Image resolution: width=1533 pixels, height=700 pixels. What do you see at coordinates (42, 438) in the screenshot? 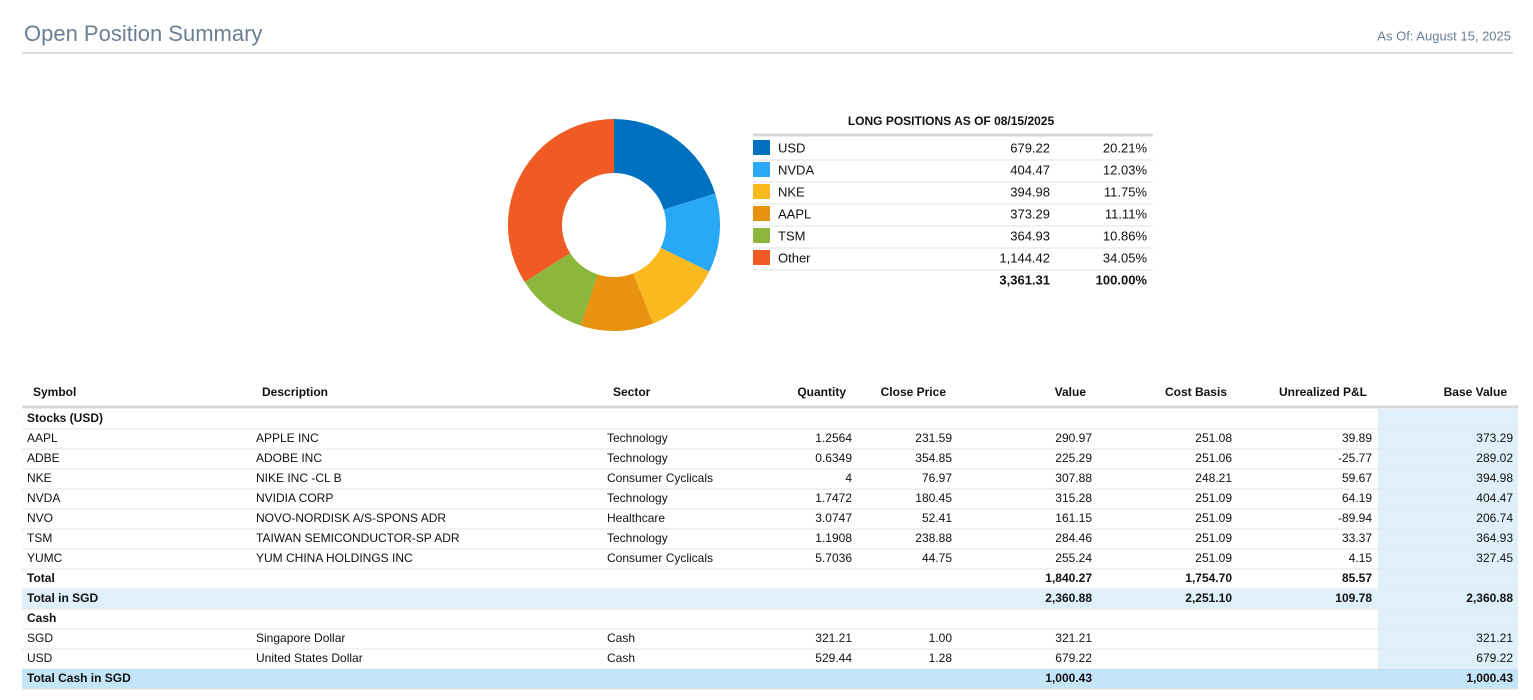
I see `table-cell: AAPL` at bounding box center [42, 438].